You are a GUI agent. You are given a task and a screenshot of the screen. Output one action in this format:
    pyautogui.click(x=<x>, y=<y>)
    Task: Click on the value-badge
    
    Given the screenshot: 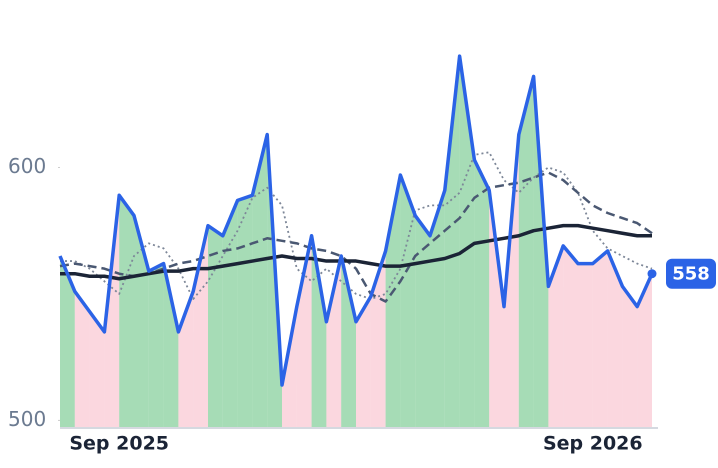 What is the action you would take?
    pyautogui.click(x=691, y=273)
    